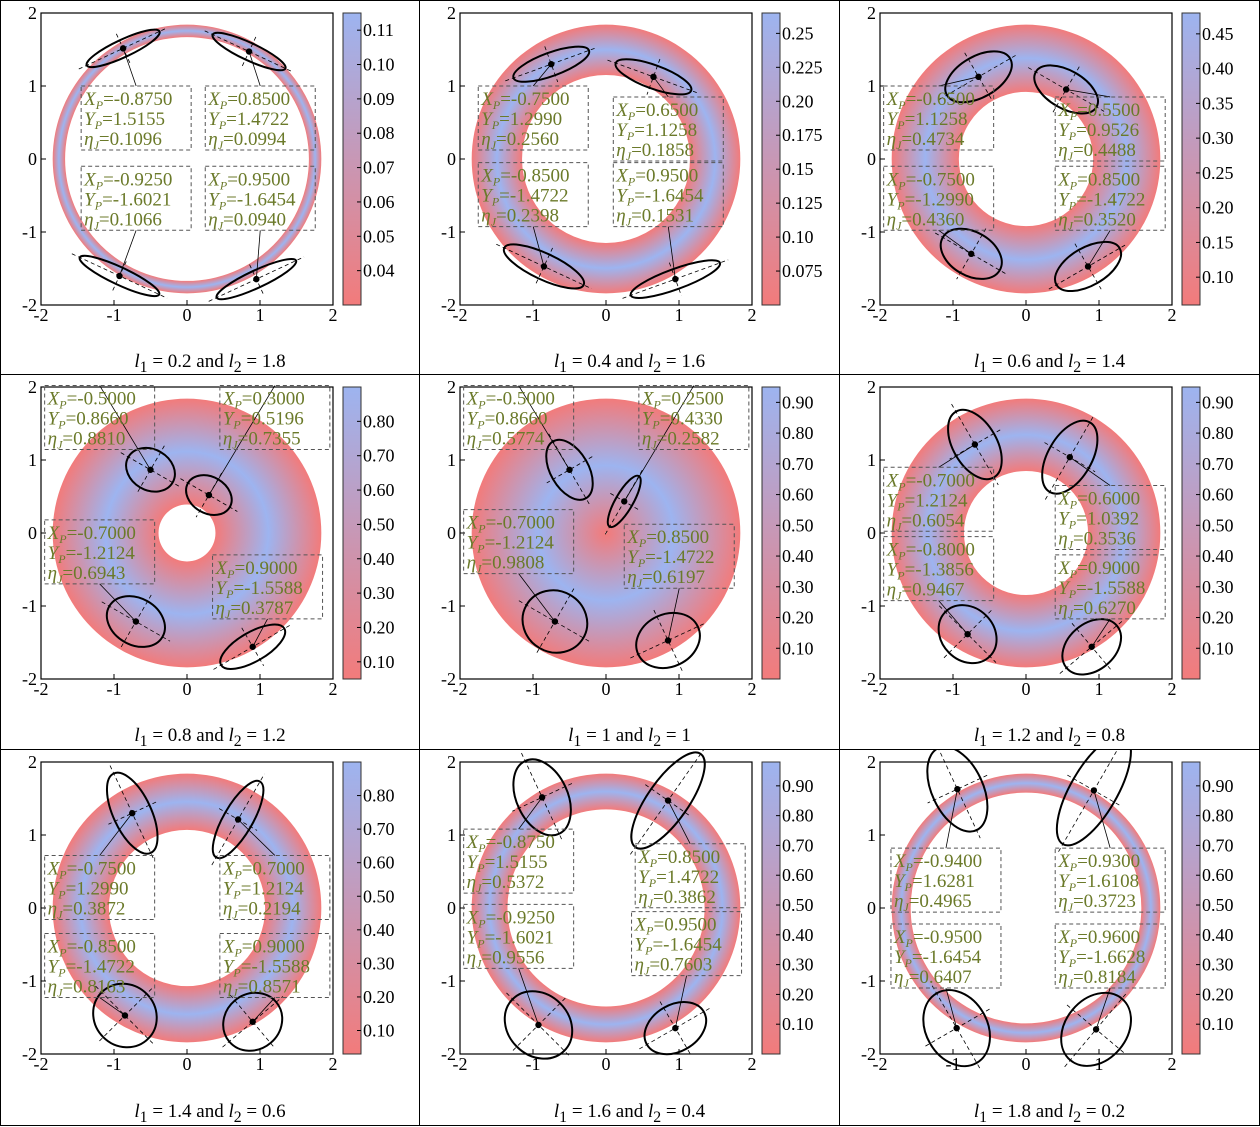  Describe the element at coordinates (802, 271) in the screenshot. I see `colorbar-tick-label: 0.075` at that location.